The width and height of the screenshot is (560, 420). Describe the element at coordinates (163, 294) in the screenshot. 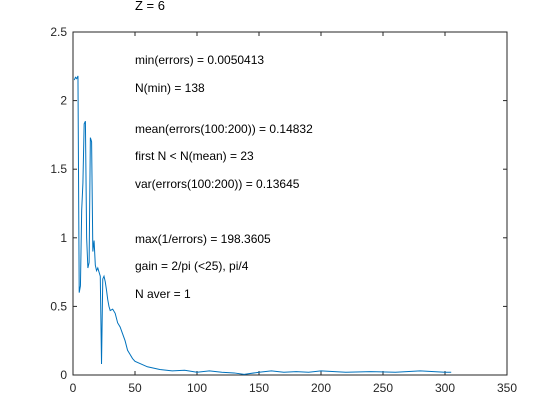

I see `annotation-n-aver: N aver = 1` at that location.